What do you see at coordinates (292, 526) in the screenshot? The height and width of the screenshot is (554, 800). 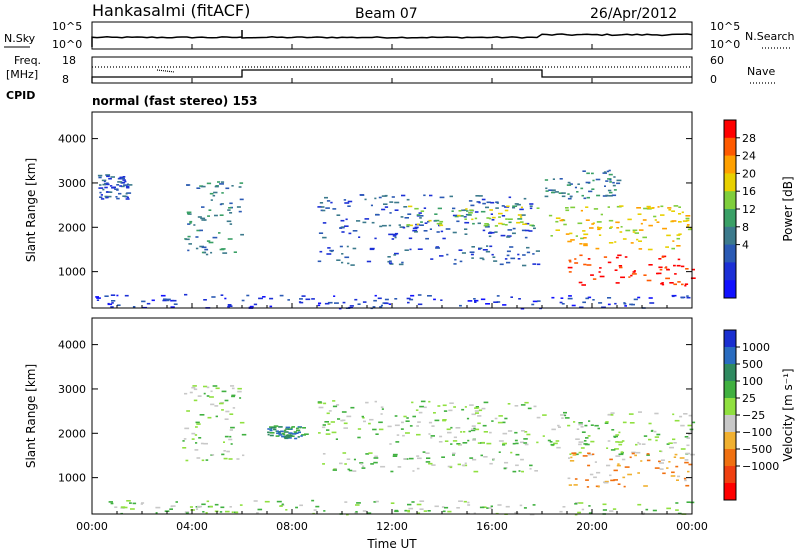 I see `x-tick-label: 08:00` at bounding box center [292, 526].